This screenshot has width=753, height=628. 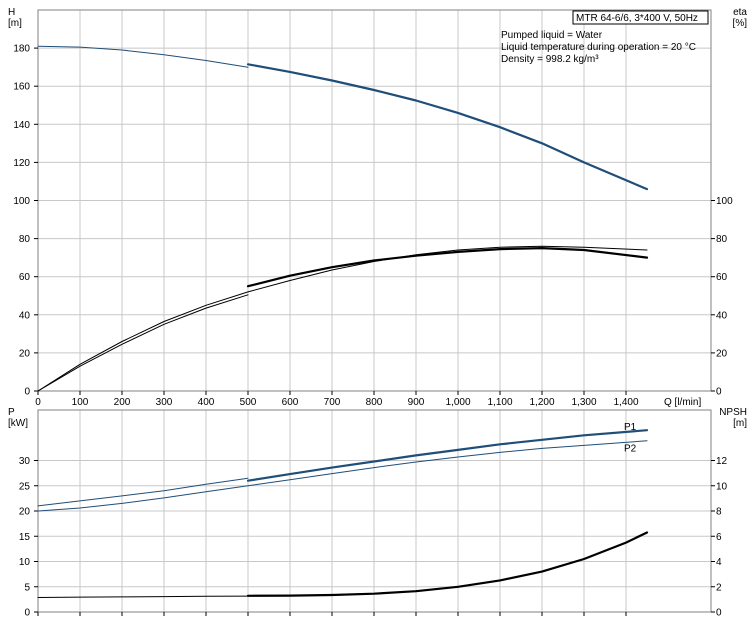 I want to click on left-tick-label: 40, so click(x=25, y=315).